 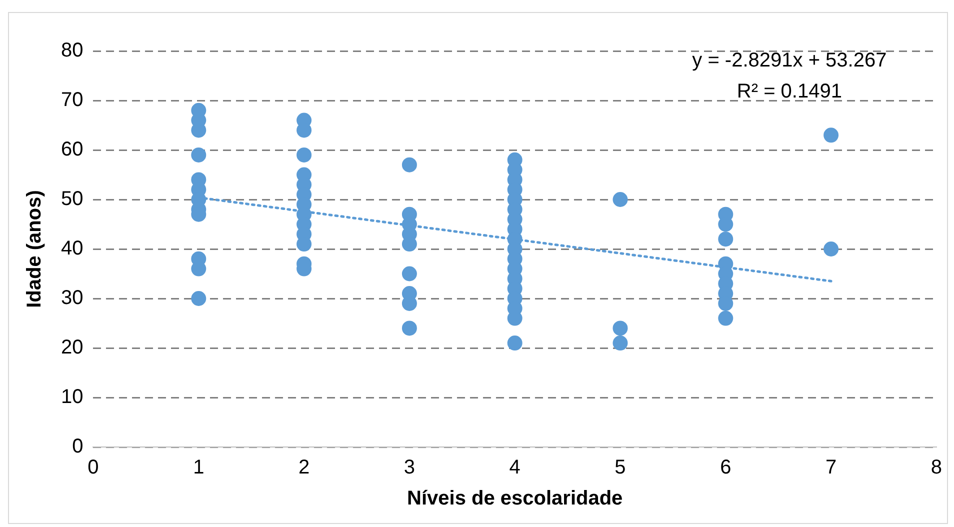 I want to click on y-tick-label: 70, so click(x=72, y=100).